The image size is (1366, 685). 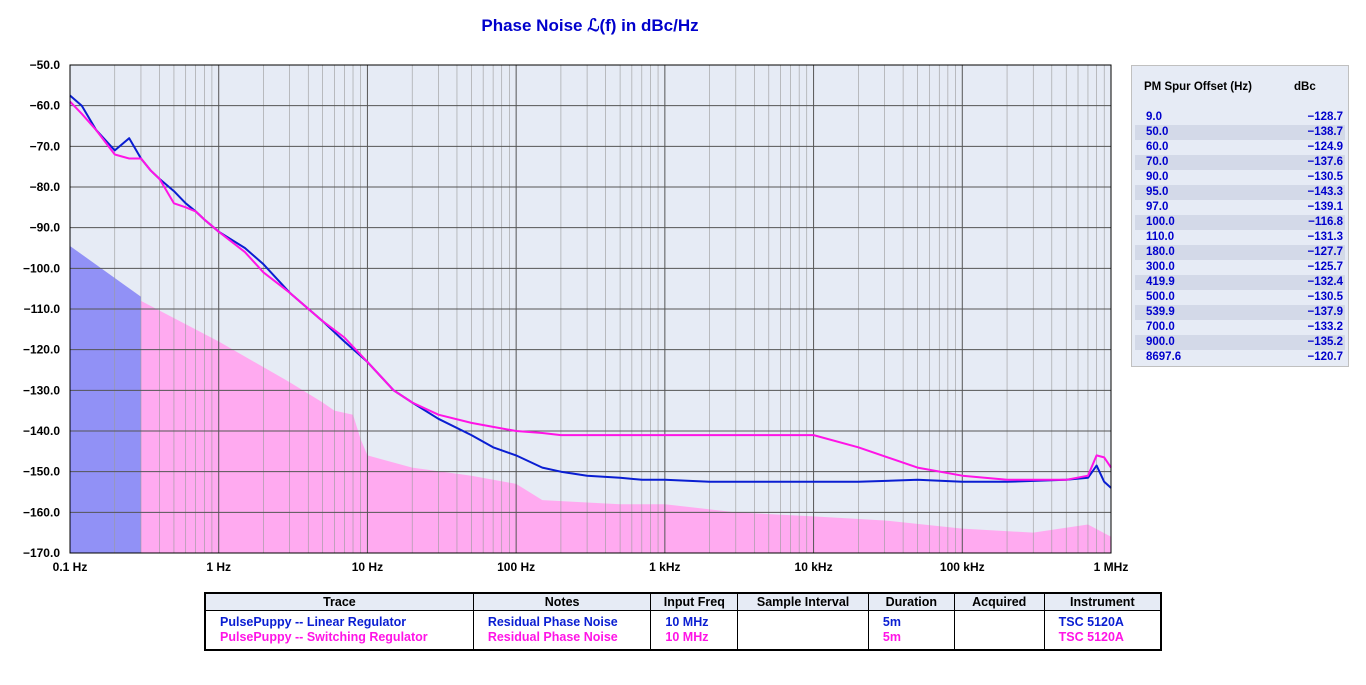 What do you see at coordinates (70, 567) in the screenshot?
I see `x-tick-label: 0.1 Hz` at bounding box center [70, 567].